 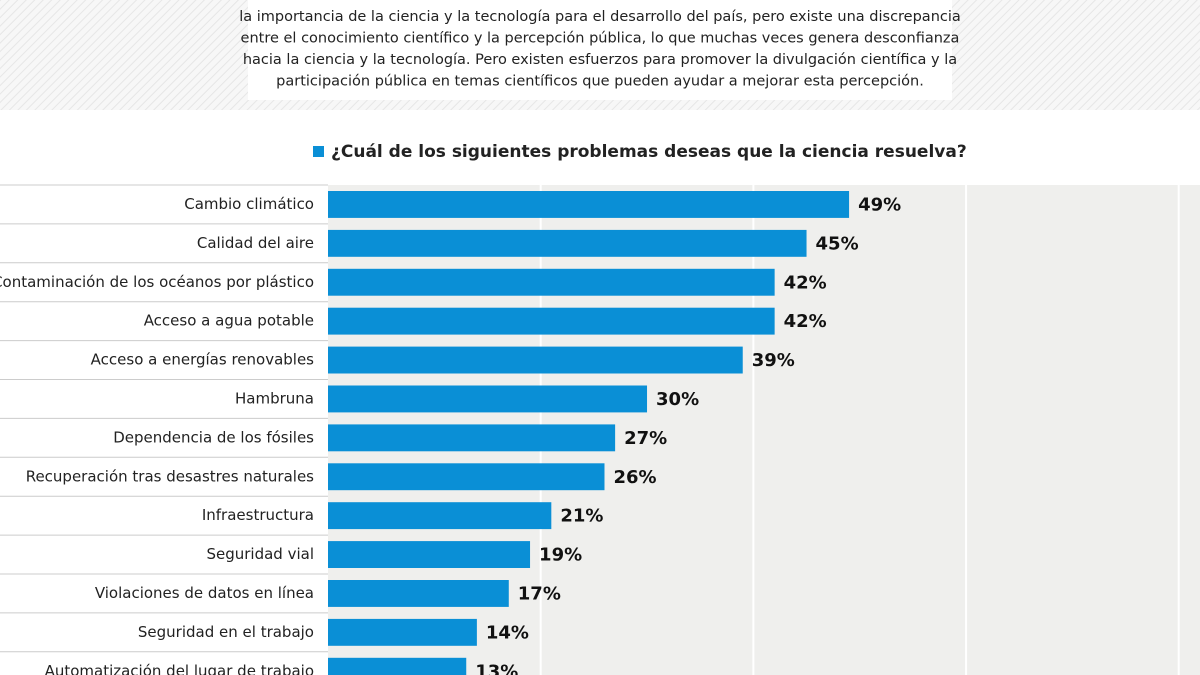 What do you see at coordinates (318, 151) in the screenshot?
I see `title-marker` at bounding box center [318, 151].